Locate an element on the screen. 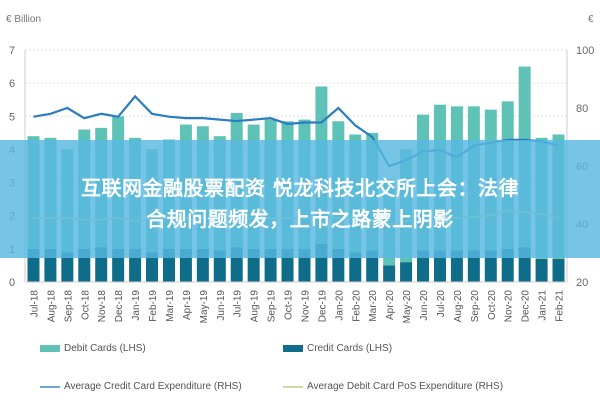 Image resolution: width=600 pixels, height=400 pixels. x-tick-label: Aug-19 is located at coordinates (255, 306).